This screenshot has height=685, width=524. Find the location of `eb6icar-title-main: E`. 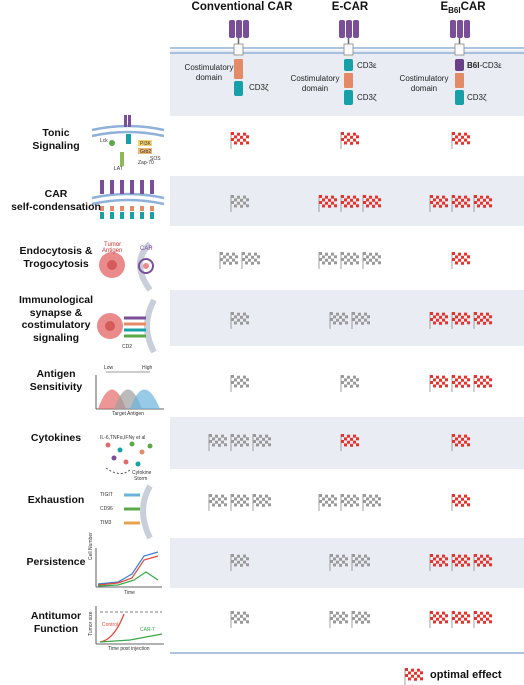

eb6icar-title-main: E is located at coordinates (444, 7).